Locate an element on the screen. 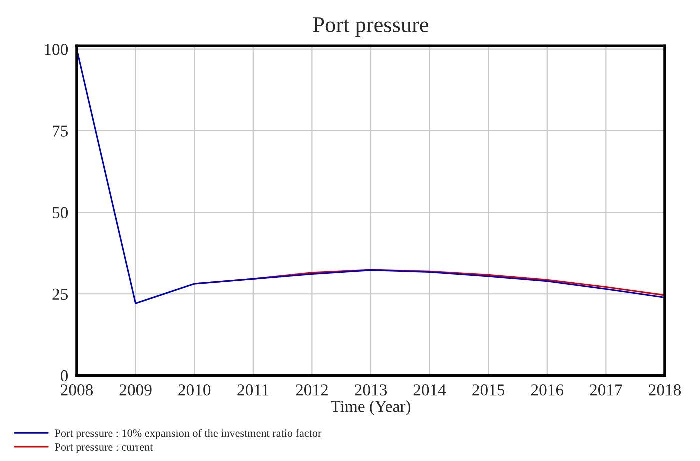 The image size is (700, 461). y-tick-label: 100 is located at coordinates (56, 50).